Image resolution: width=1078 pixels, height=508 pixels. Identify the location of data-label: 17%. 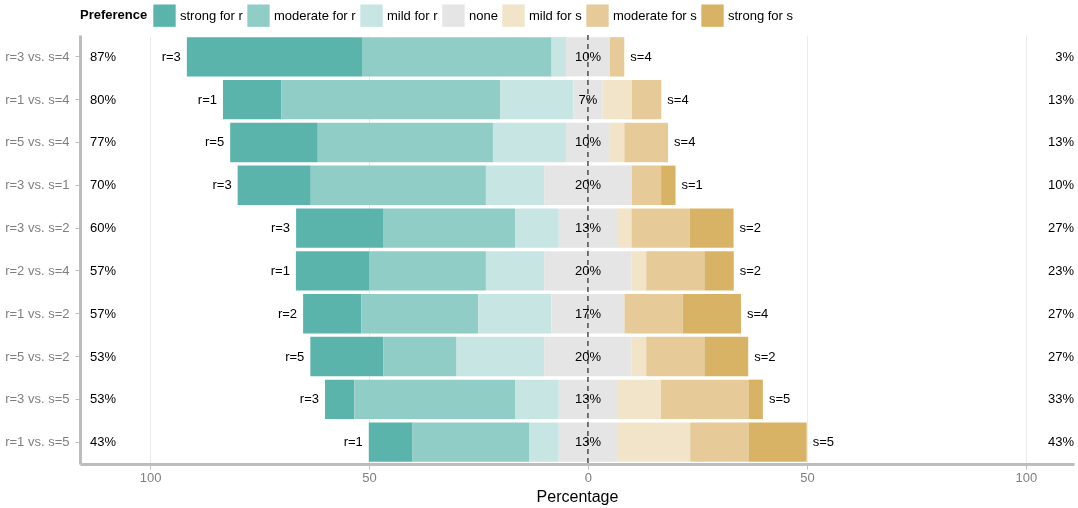
(588, 313).